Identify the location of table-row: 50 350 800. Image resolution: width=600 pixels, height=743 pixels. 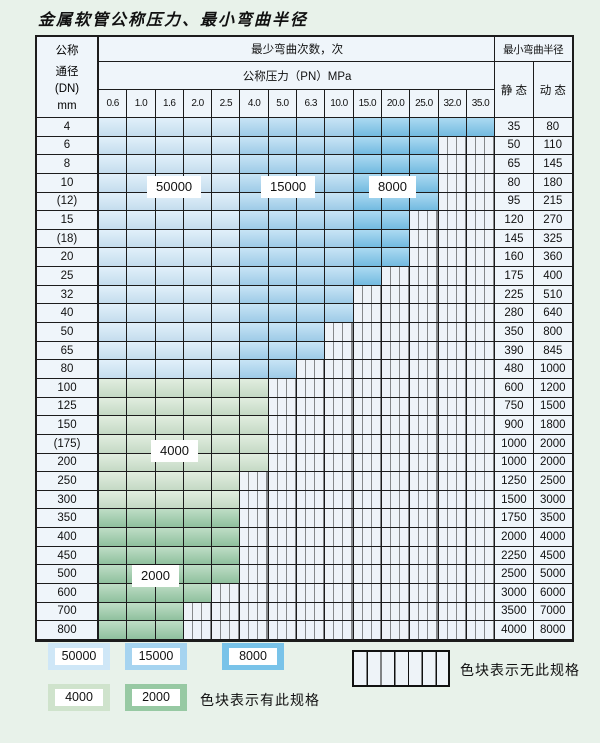
(304, 332).